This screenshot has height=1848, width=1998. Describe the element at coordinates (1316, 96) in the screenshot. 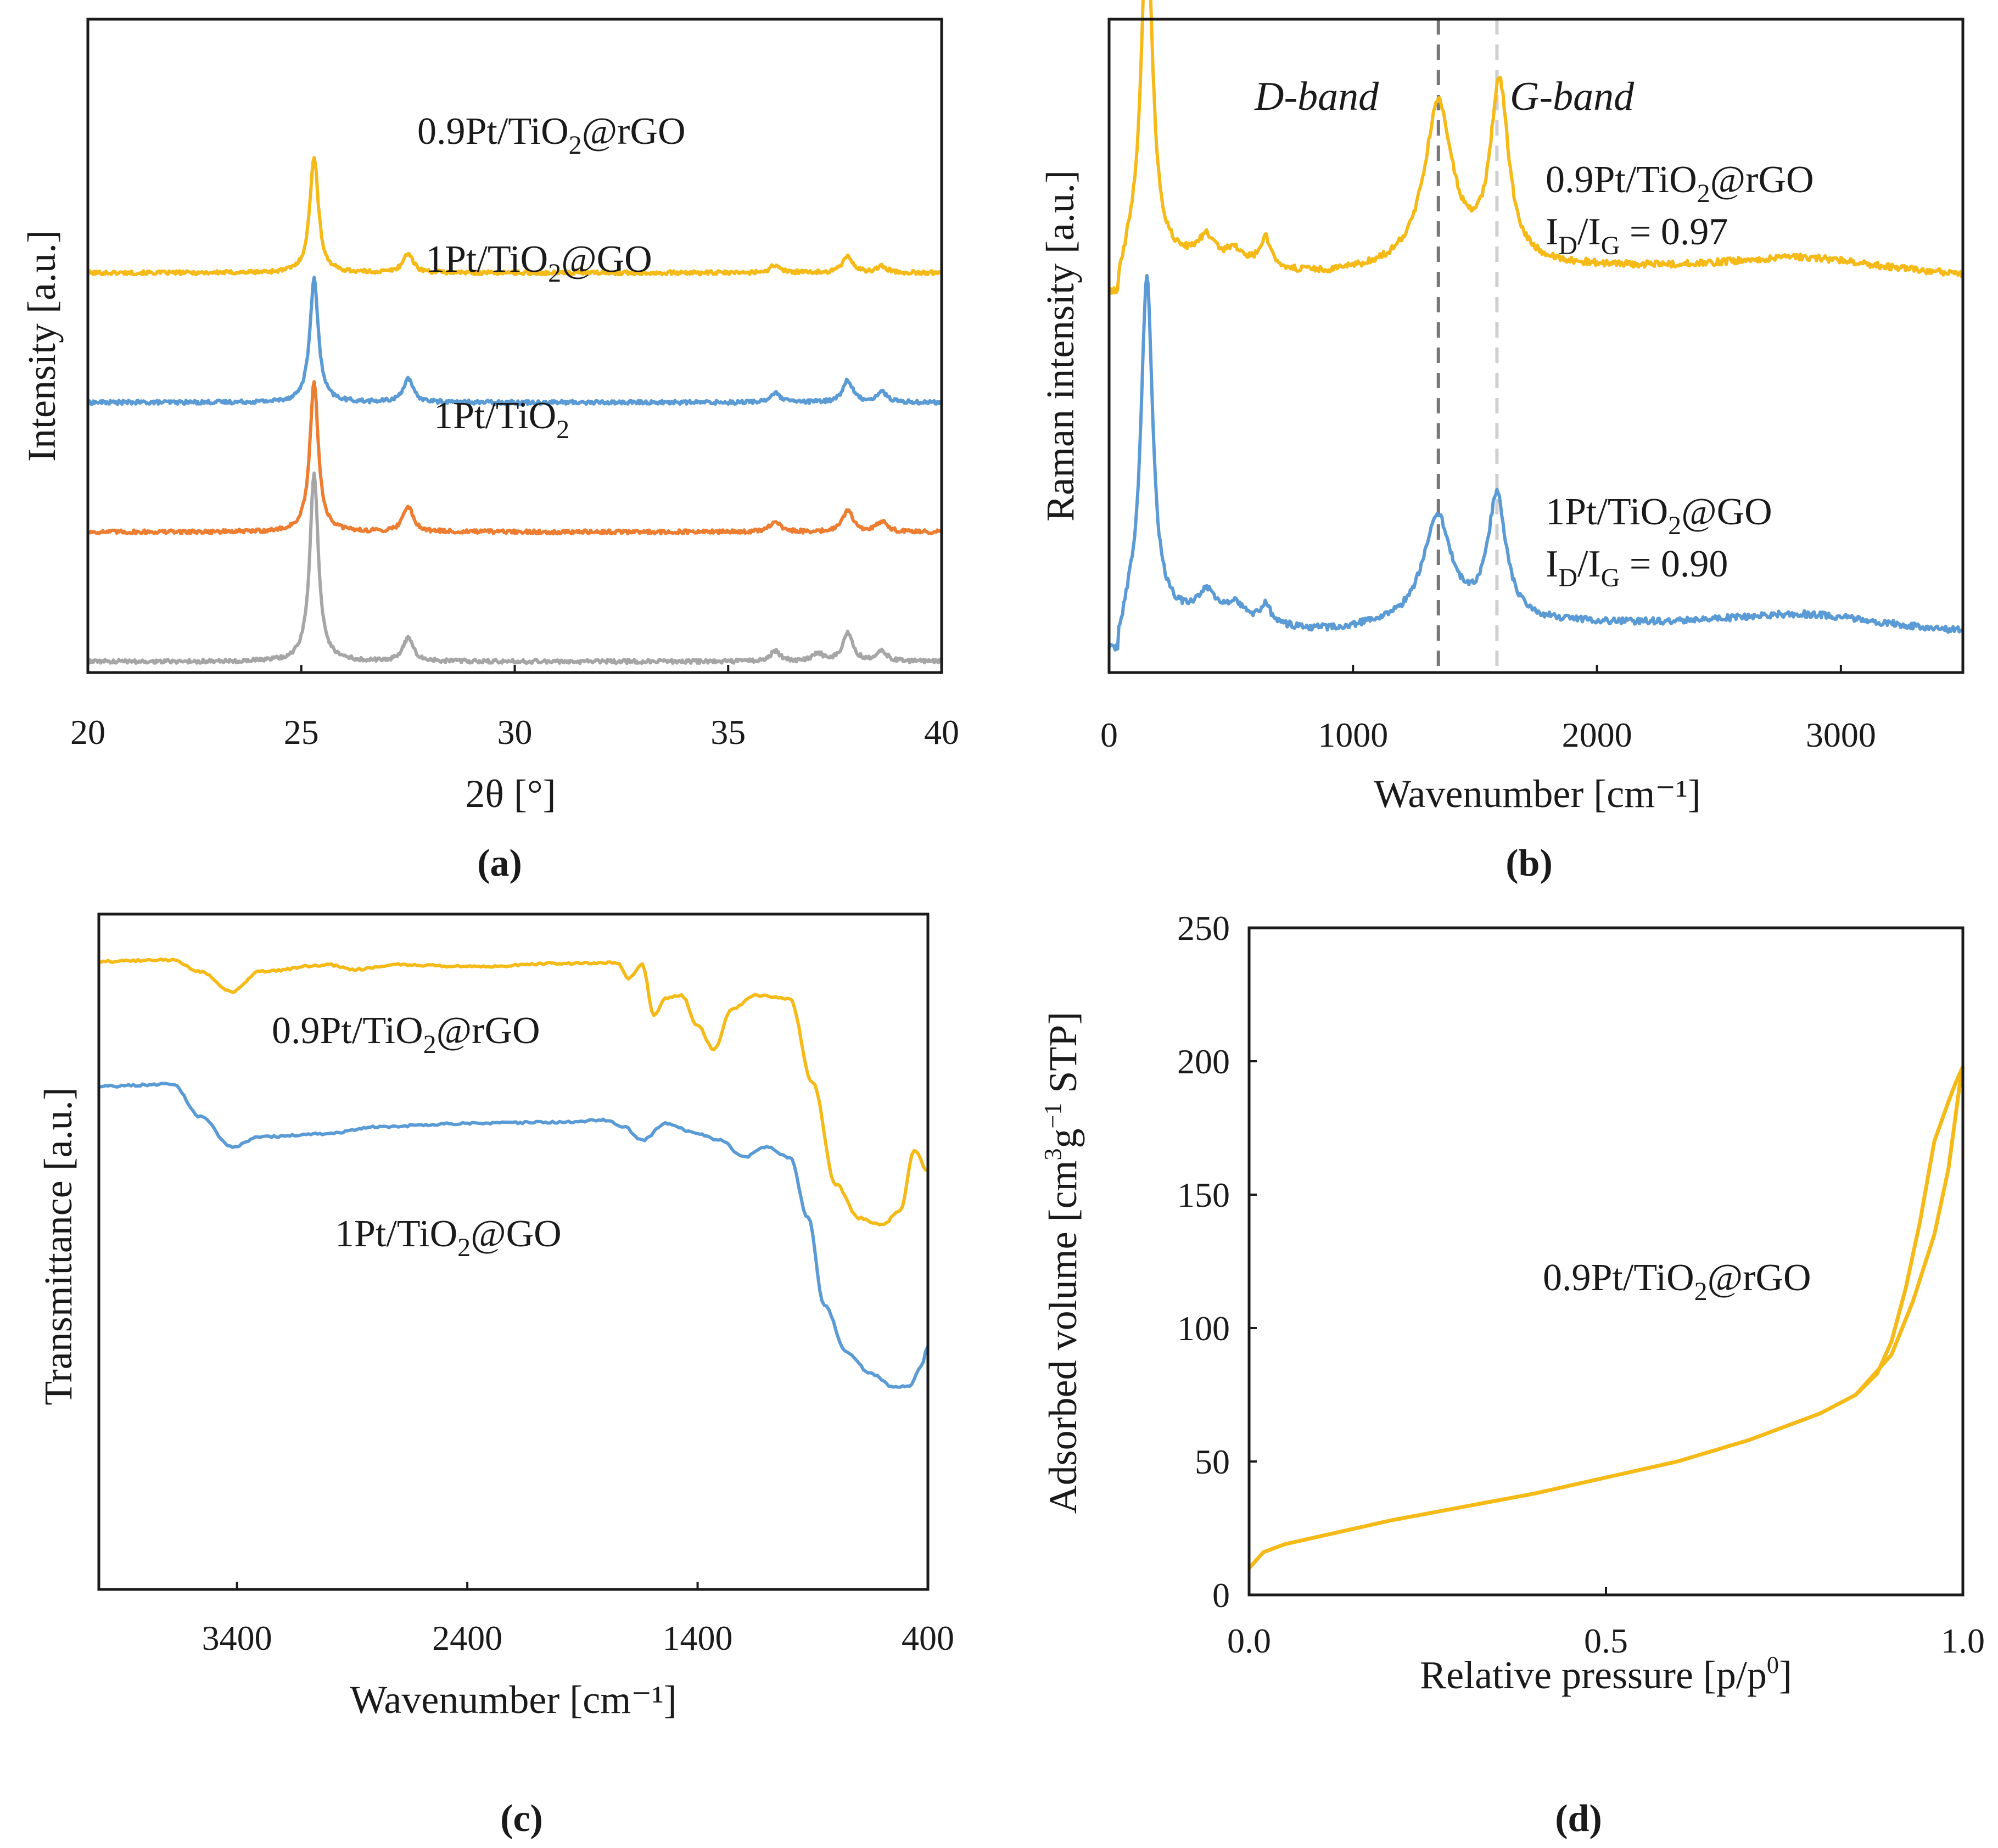

I see `panel-b-d-band-label: D-band` at that location.